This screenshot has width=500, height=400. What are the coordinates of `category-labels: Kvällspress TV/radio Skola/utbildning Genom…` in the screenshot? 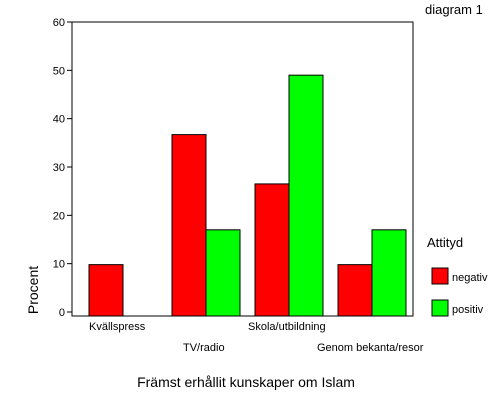 It's located at (256, 337).